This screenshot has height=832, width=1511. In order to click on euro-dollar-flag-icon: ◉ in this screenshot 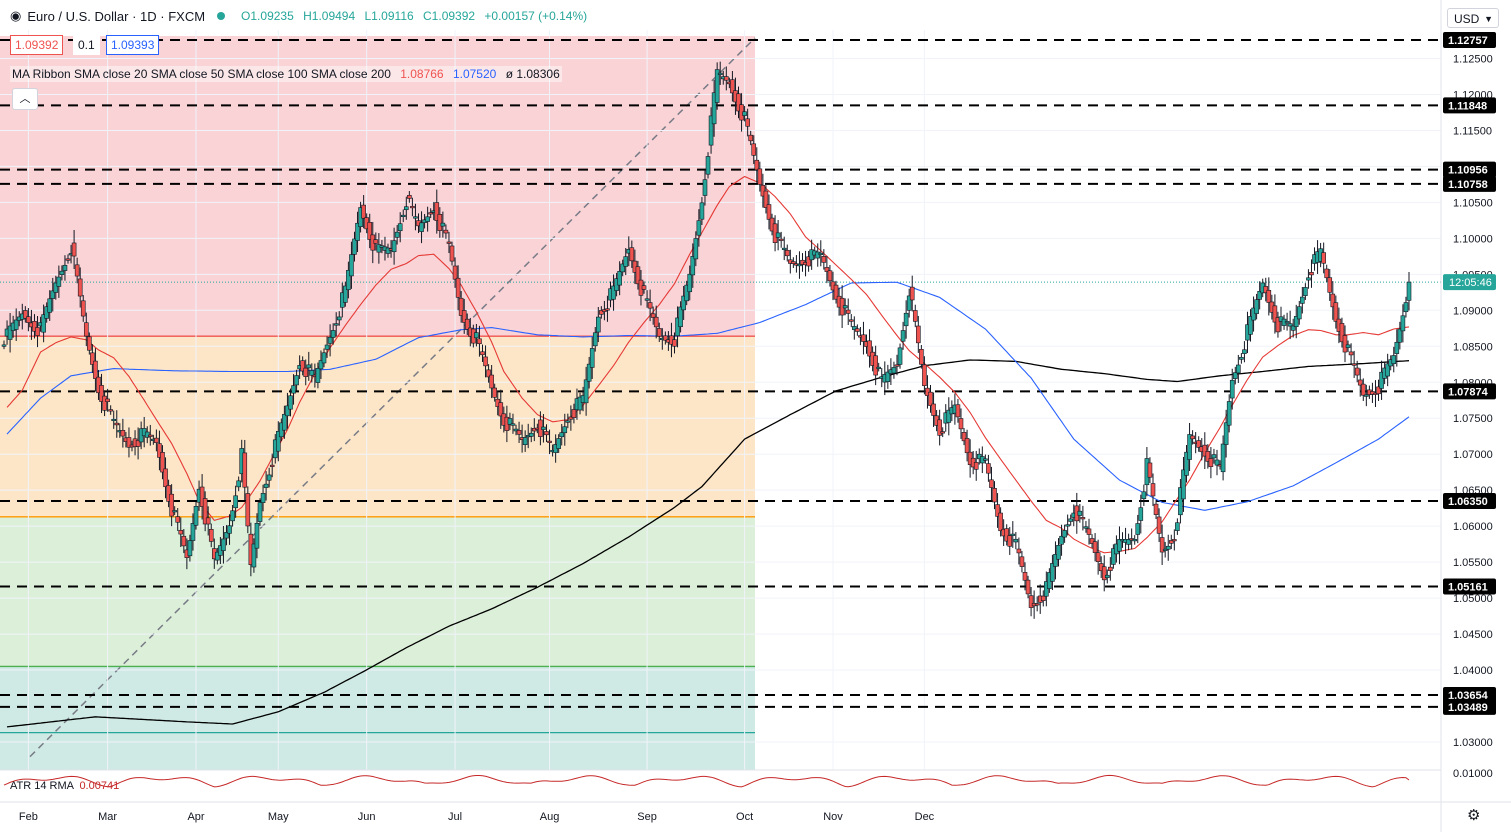, I will do `click(16, 15)`.